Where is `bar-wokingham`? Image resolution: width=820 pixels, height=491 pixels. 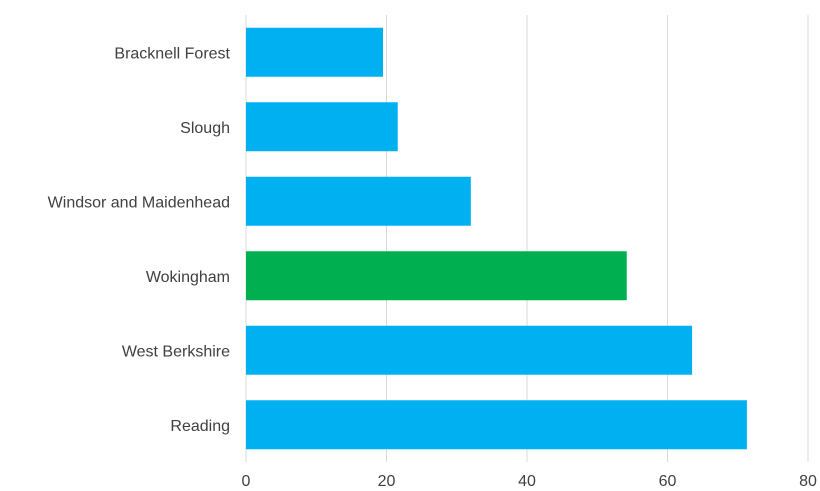 bar-wokingham is located at coordinates (436, 276).